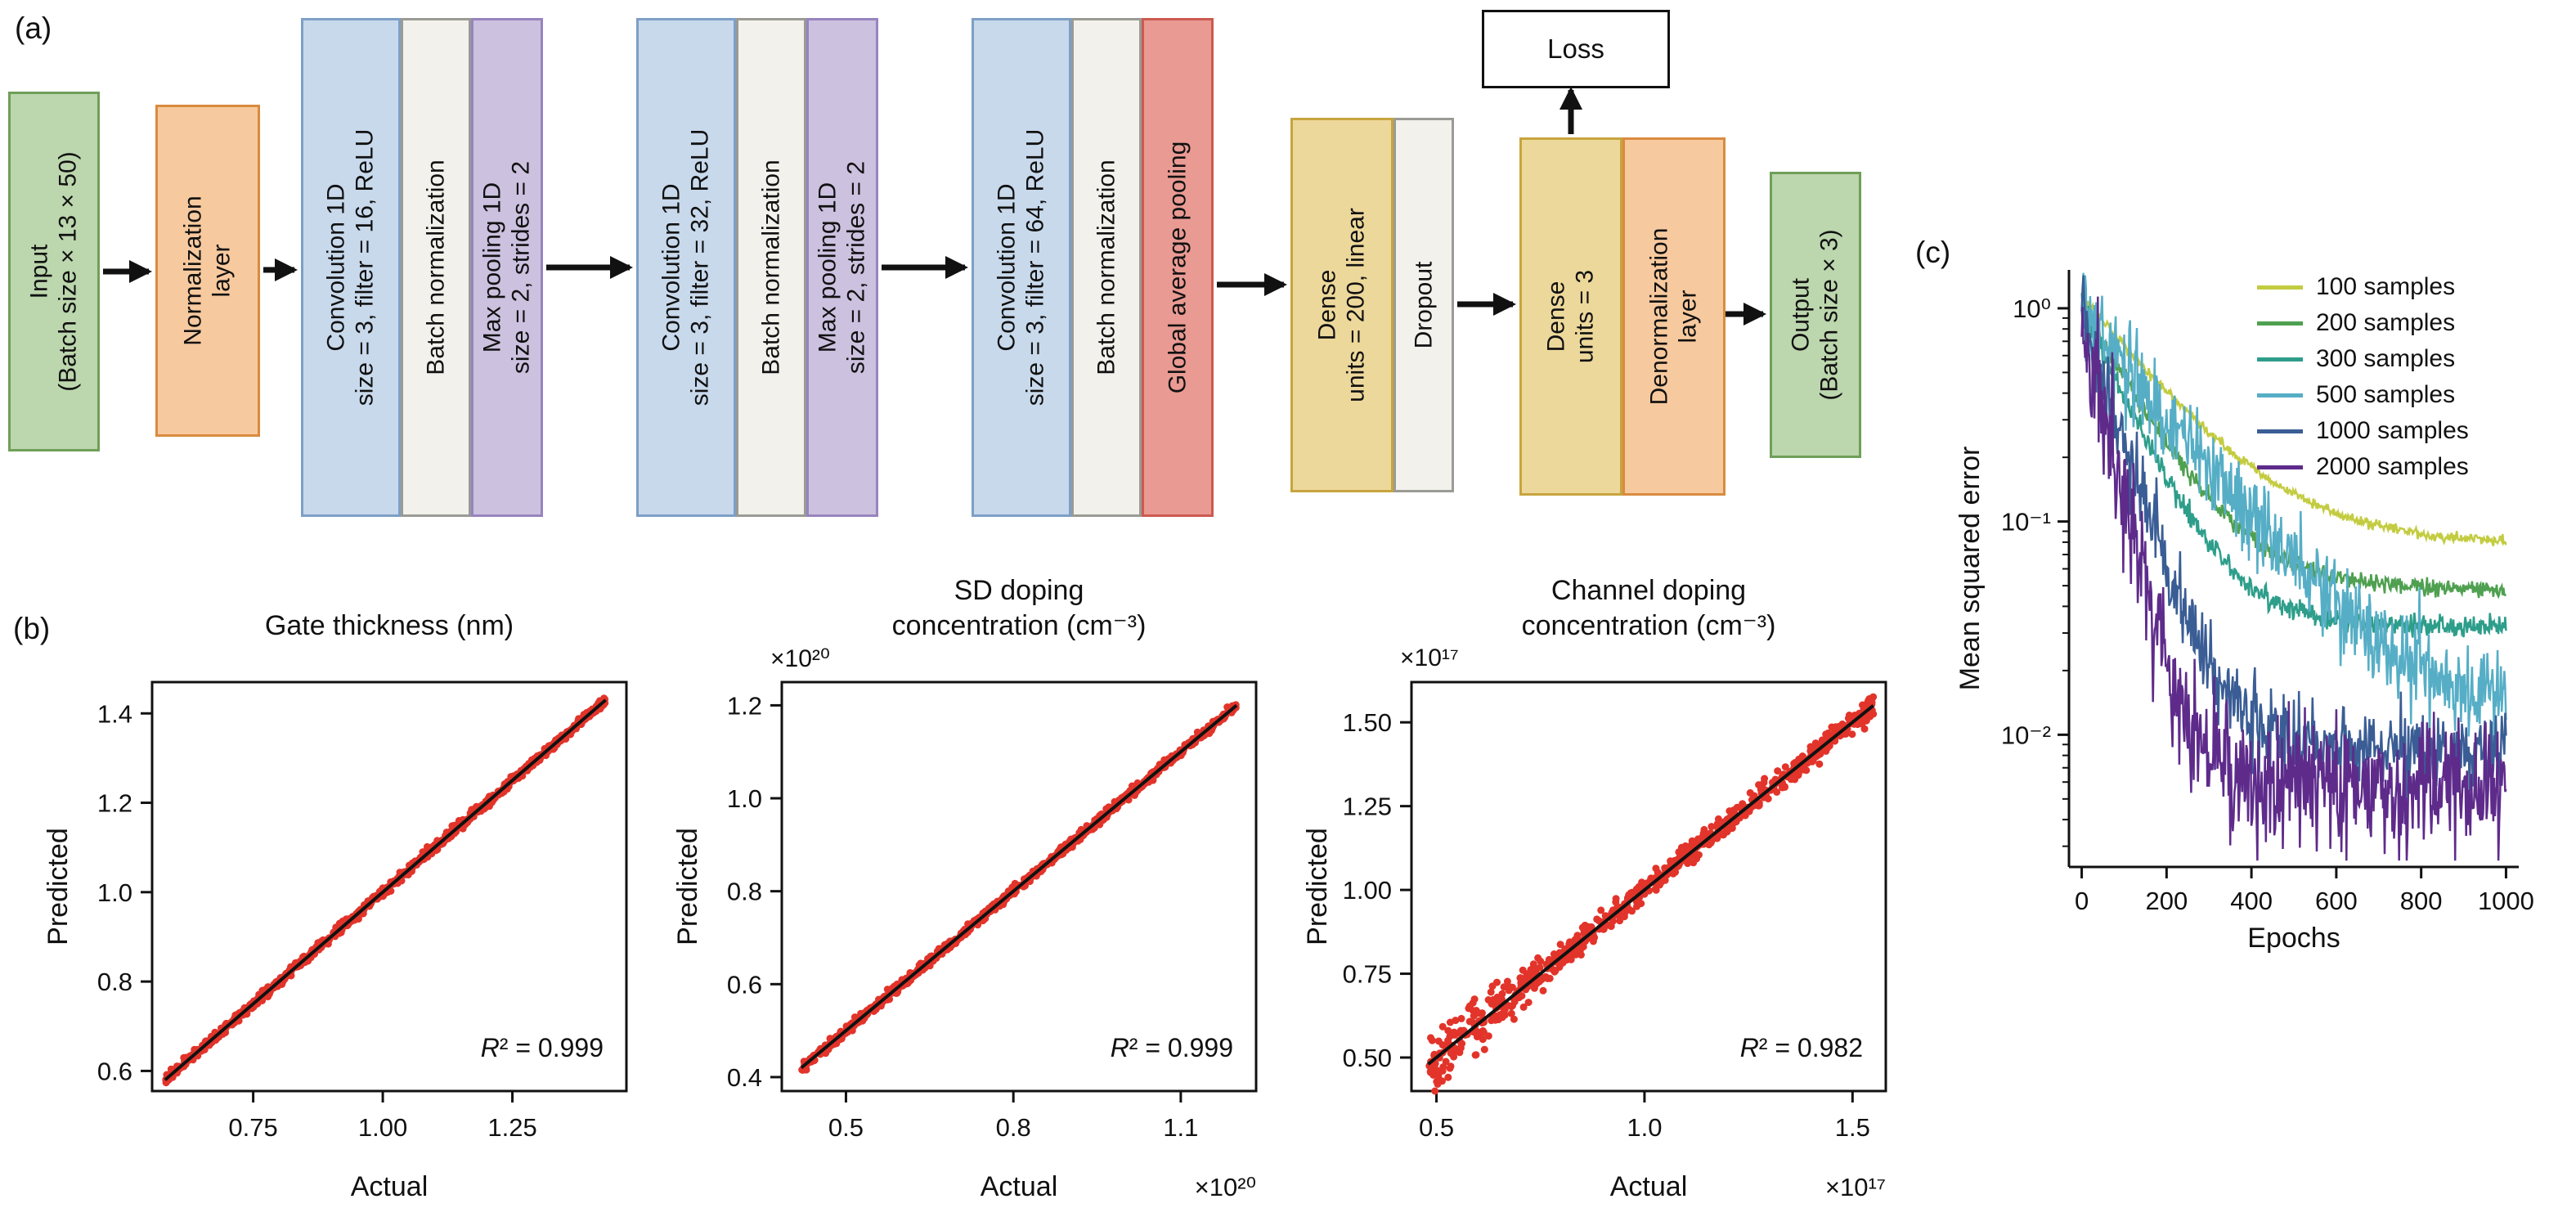  Describe the element at coordinates (2167, 901) in the screenshot. I see `svg-text: 200` at that location.